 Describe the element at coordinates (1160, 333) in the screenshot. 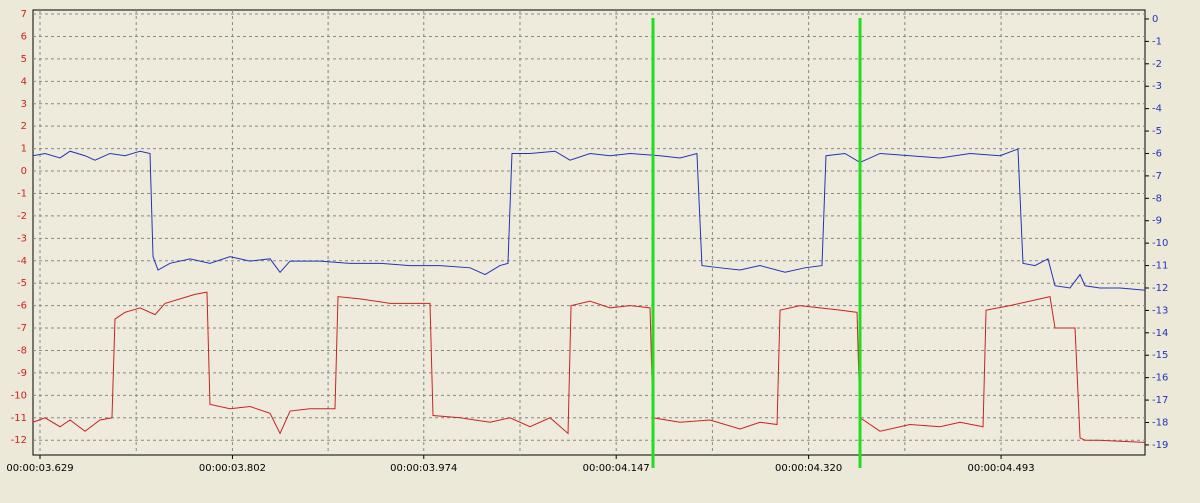

I see `y2-tick-label: -14` at that location.